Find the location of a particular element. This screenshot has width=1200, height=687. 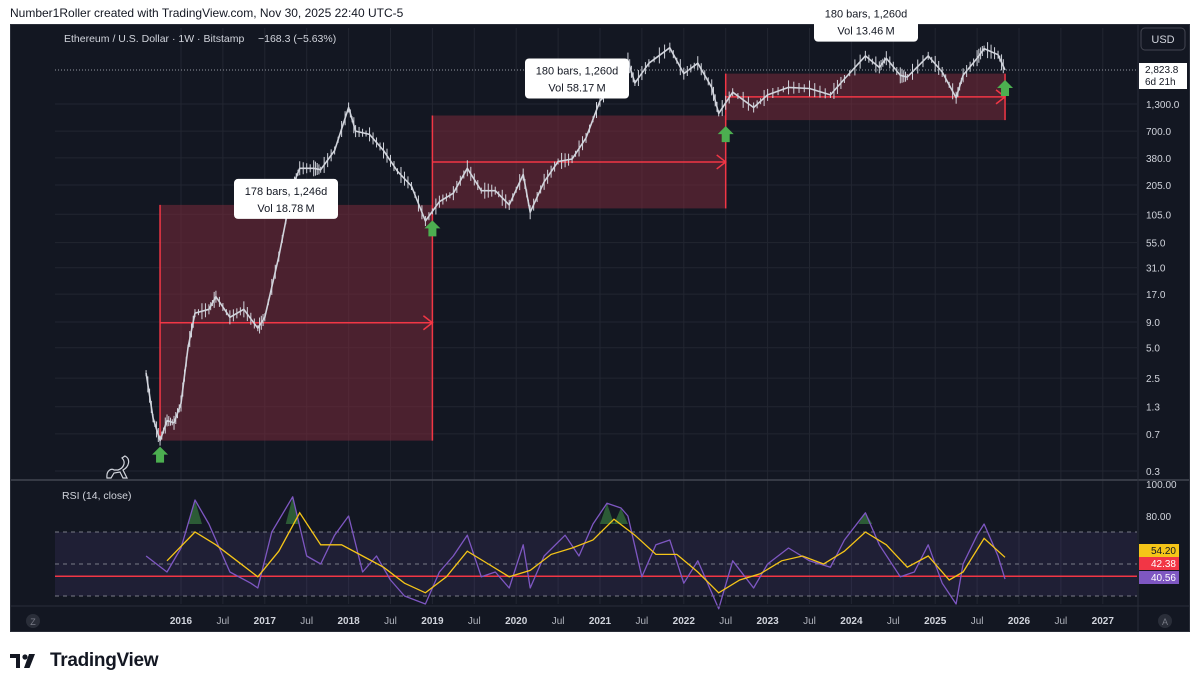

range-label: 180 bars, 1,260d Vol 58.17 M is located at coordinates (577, 78).